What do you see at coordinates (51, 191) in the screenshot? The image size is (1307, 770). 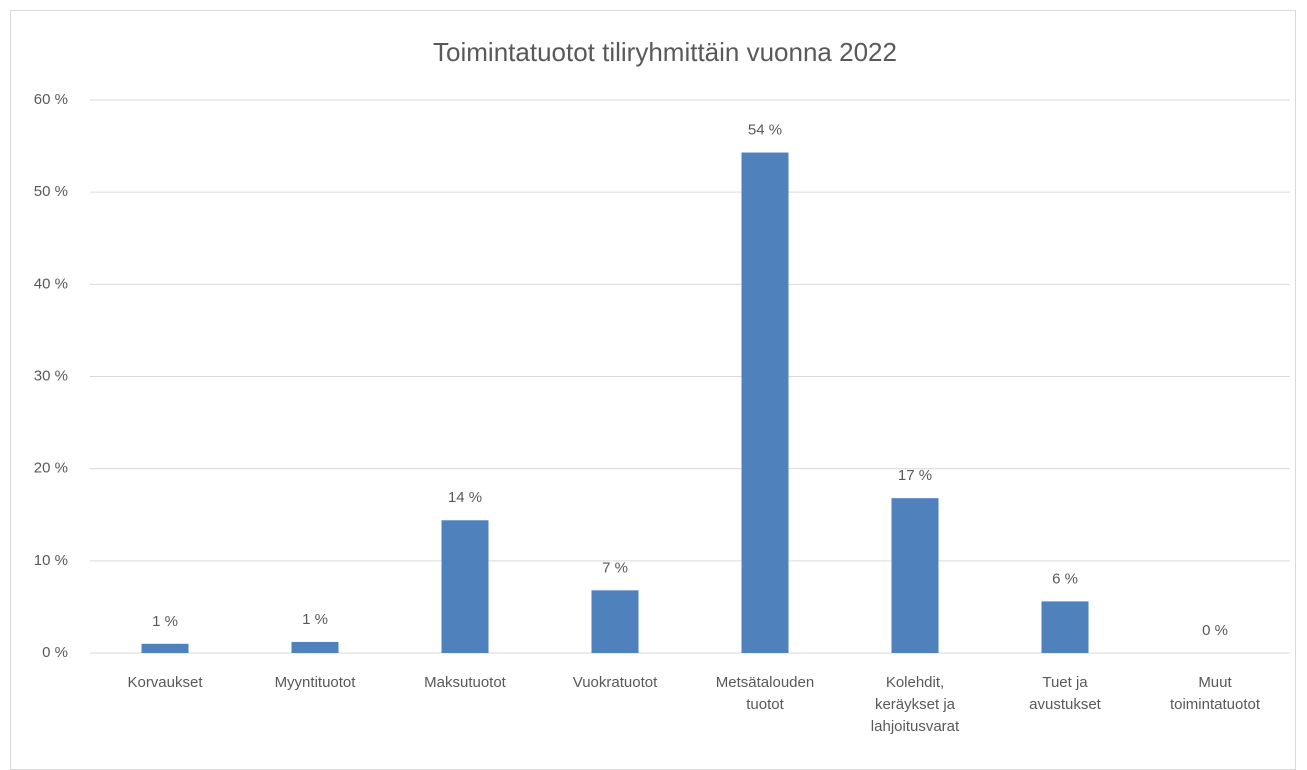 I see `y-tick-label: 50 %` at bounding box center [51, 191].